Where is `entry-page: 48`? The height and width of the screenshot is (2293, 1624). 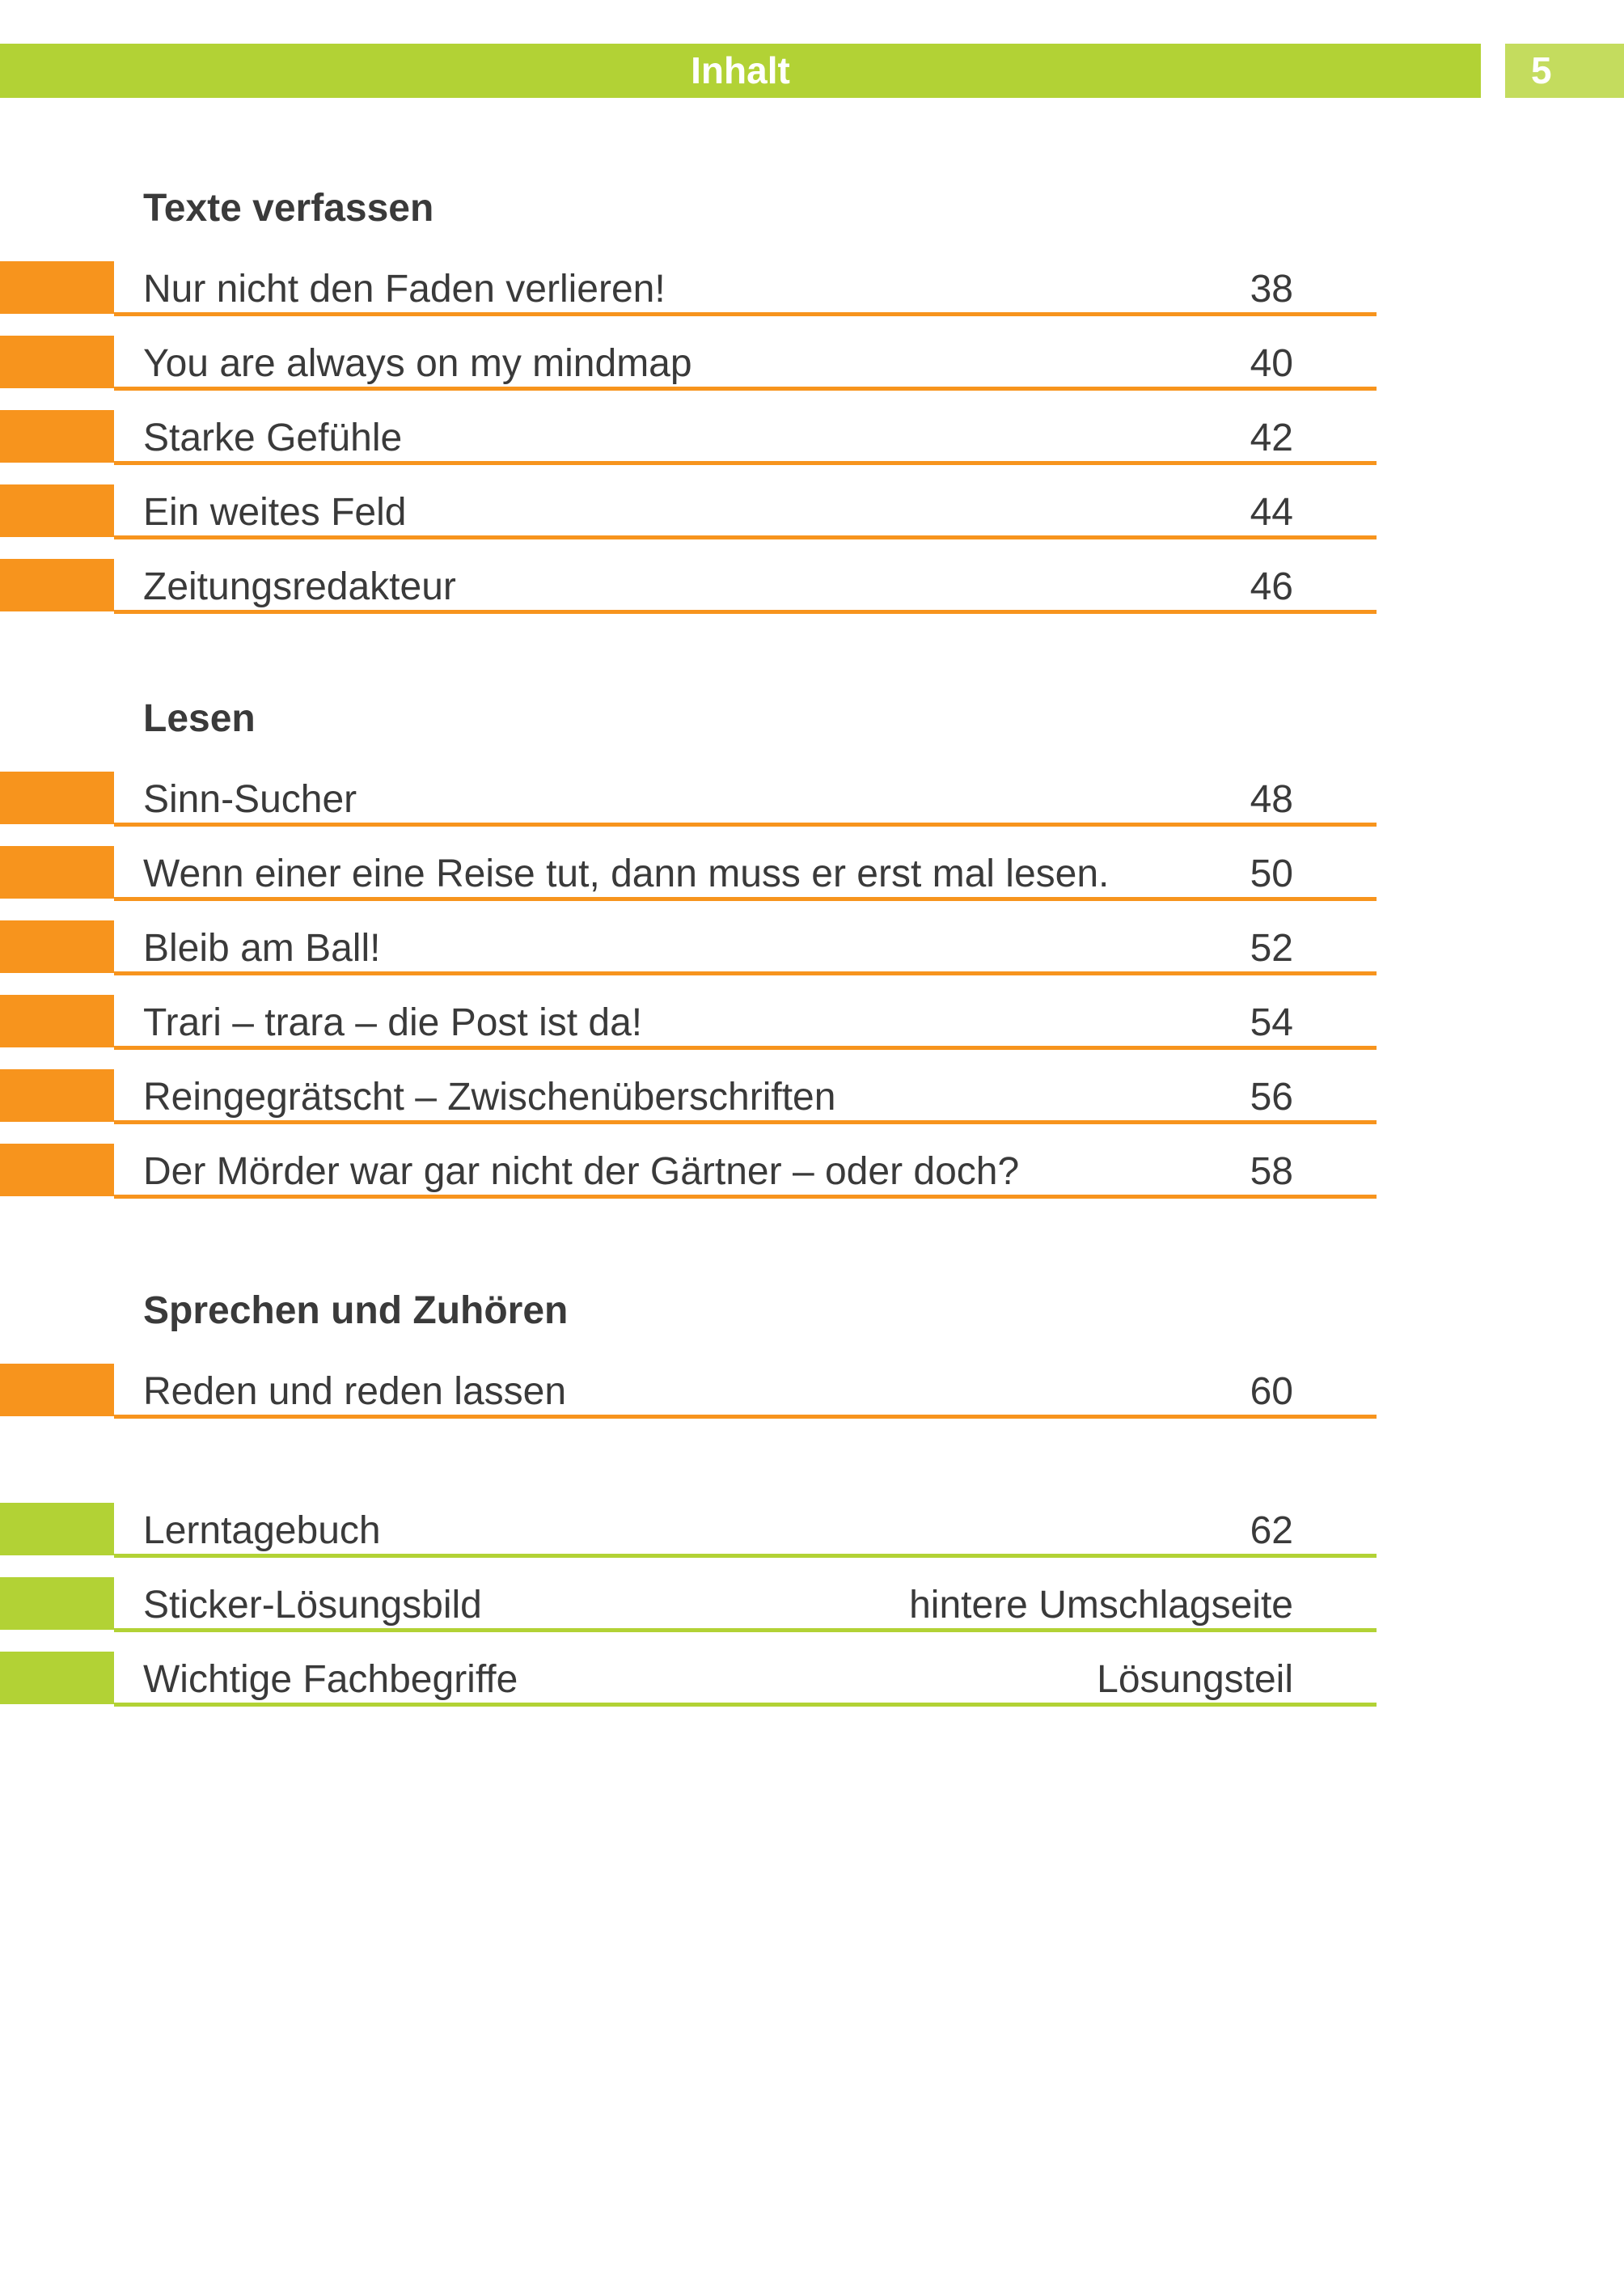 entry-page: 48 is located at coordinates (1271, 800).